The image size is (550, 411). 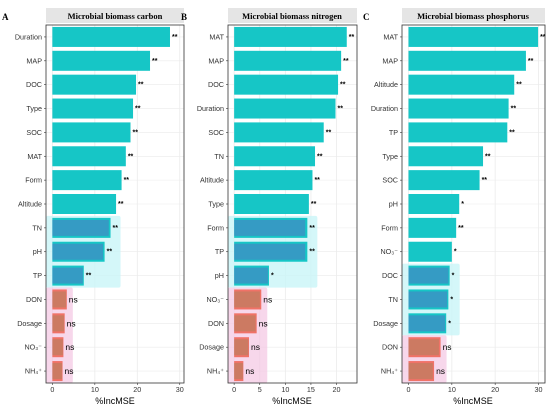 What do you see at coordinates (390, 36) in the screenshot?
I see `category-label: MAT` at bounding box center [390, 36].